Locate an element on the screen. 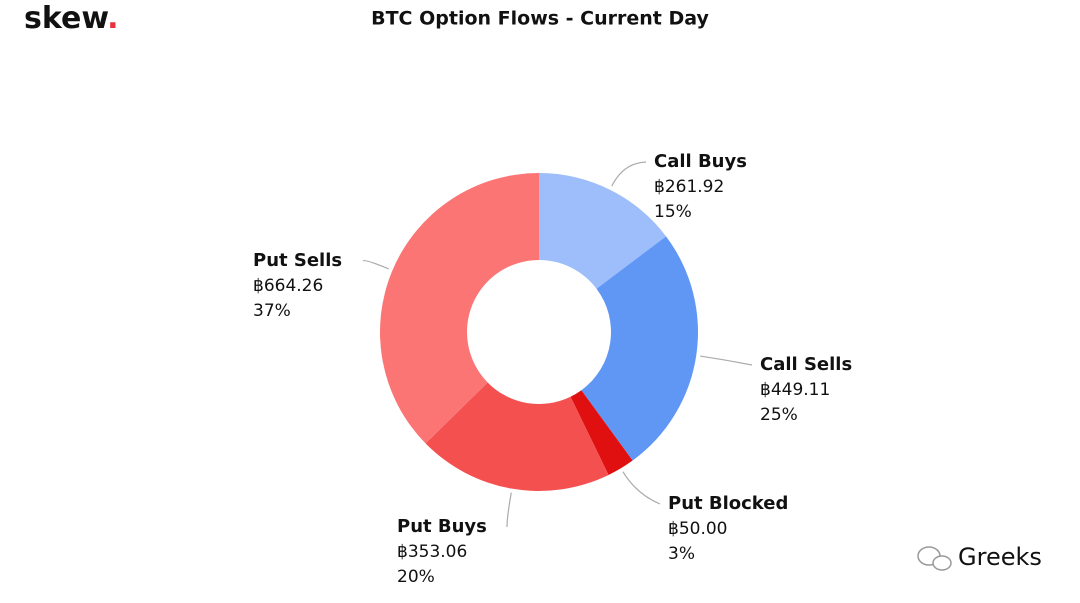  slice-label: Call Sells is located at coordinates (806, 364).